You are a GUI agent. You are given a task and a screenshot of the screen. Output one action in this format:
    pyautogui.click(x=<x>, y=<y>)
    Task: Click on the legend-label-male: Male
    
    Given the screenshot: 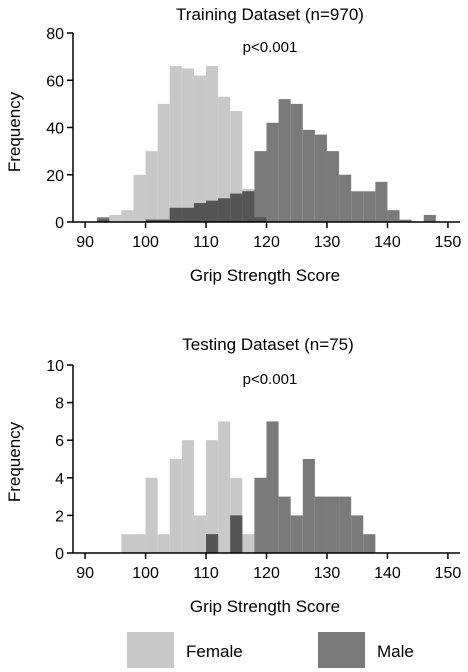 What is the action you would take?
    pyautogui.click(x=395, y=651)
    